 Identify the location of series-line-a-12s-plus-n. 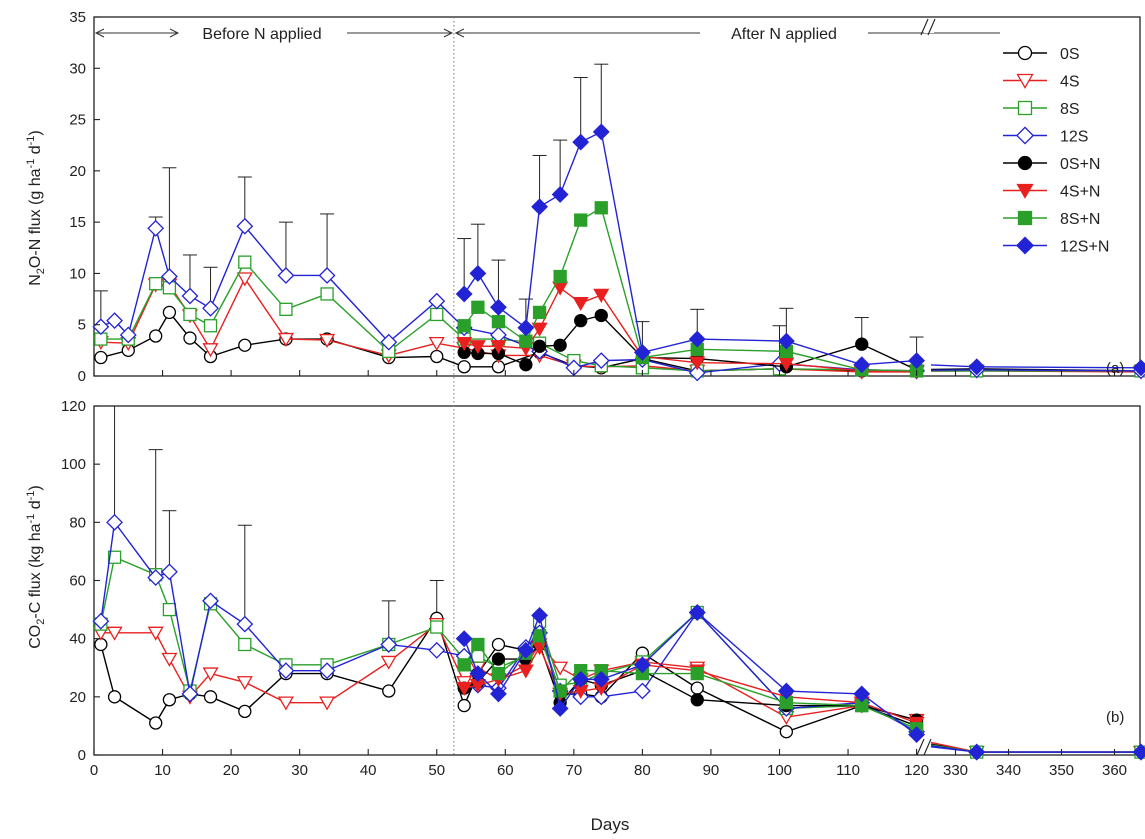
(1059, 367).